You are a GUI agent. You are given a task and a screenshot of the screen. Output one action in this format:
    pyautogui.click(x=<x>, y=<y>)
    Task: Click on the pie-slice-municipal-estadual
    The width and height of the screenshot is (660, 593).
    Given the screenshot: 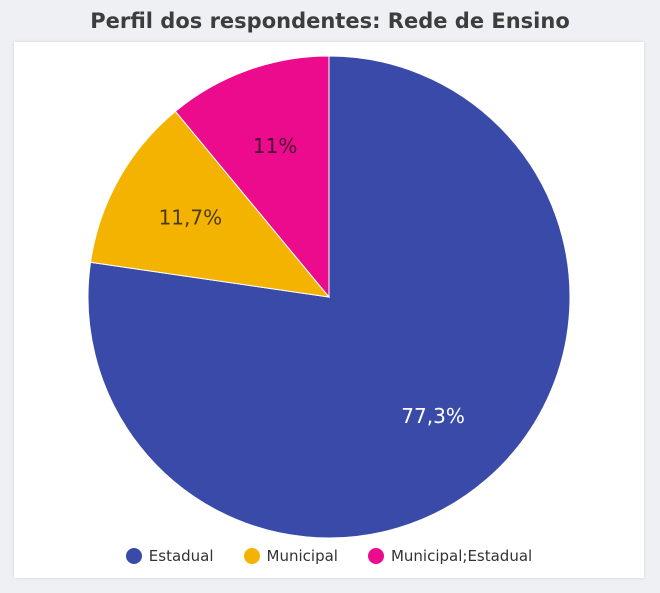 What is the action you would take?
    pyautogui.click(x=252, y=177)
    